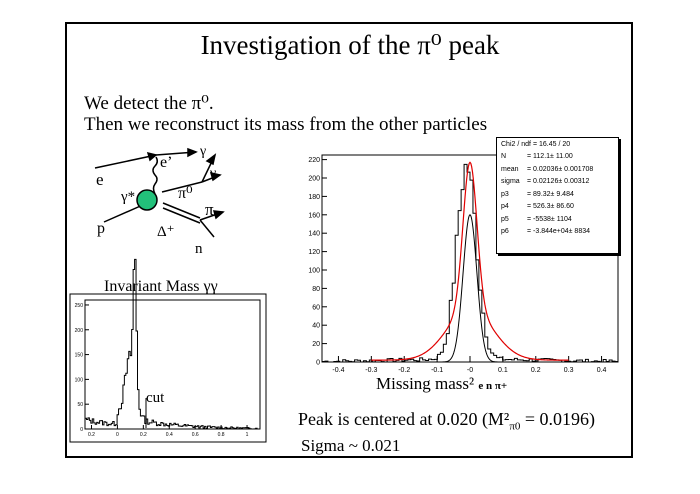 This screenshot has width=700, height=494. Describe the element at coordinates (159, 192) in the screenshot. I see `feynman-diagram` at that location.